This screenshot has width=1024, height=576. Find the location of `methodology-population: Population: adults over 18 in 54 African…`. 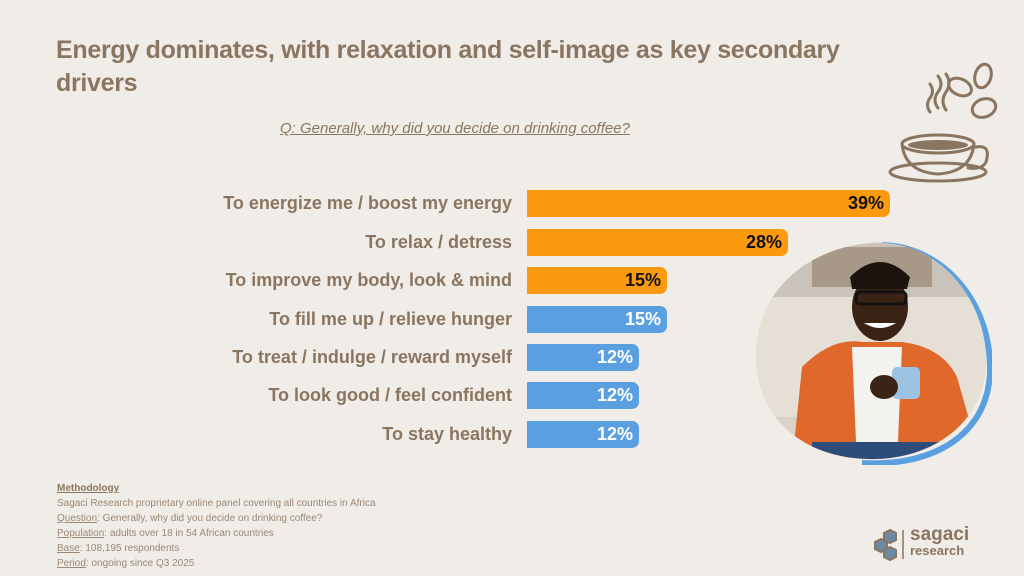

methodology-population: Population: adults over 18 in 54 African… is located at coordinates (165, 533).